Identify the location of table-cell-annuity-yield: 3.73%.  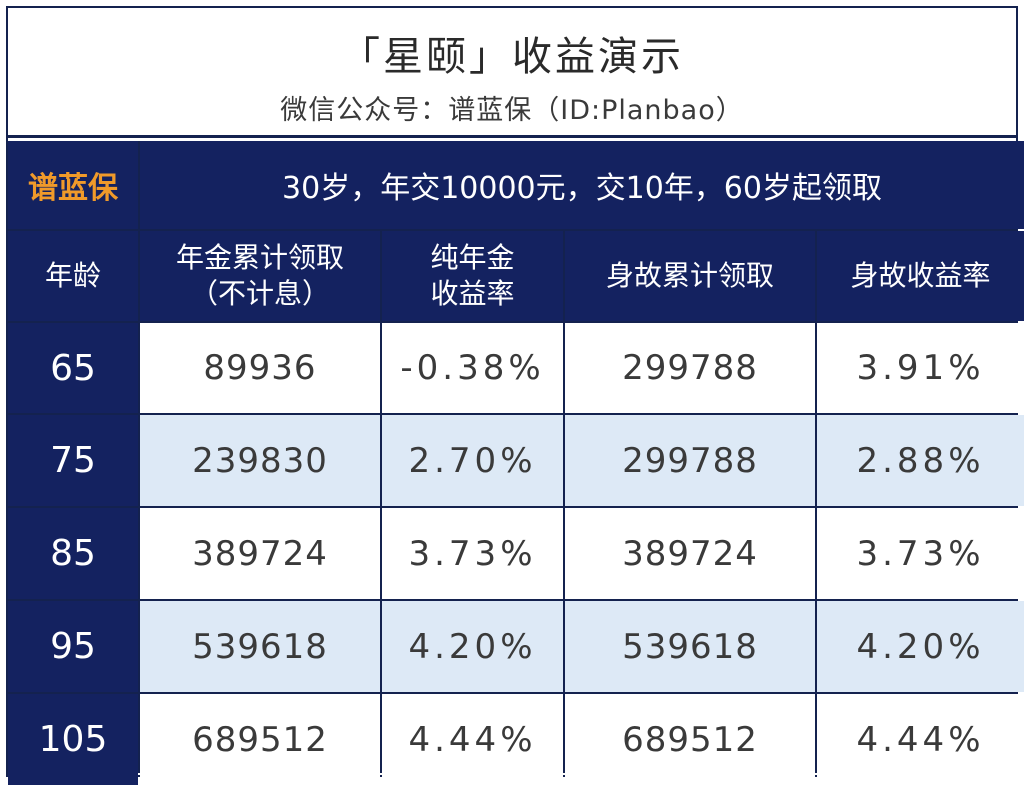
(472, 553).